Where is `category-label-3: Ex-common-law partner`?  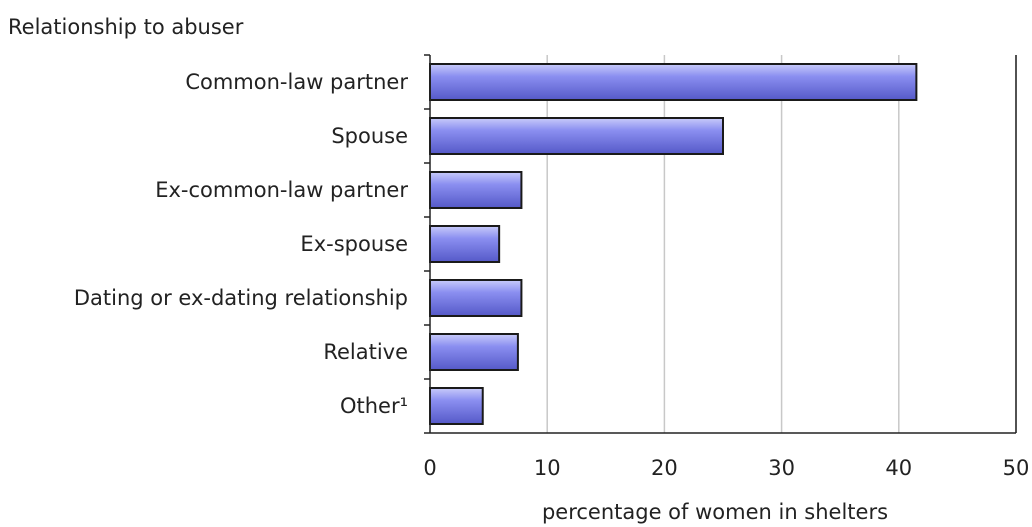 category-label-3: Ex-common-law partner is located at coordinates (281, 190).